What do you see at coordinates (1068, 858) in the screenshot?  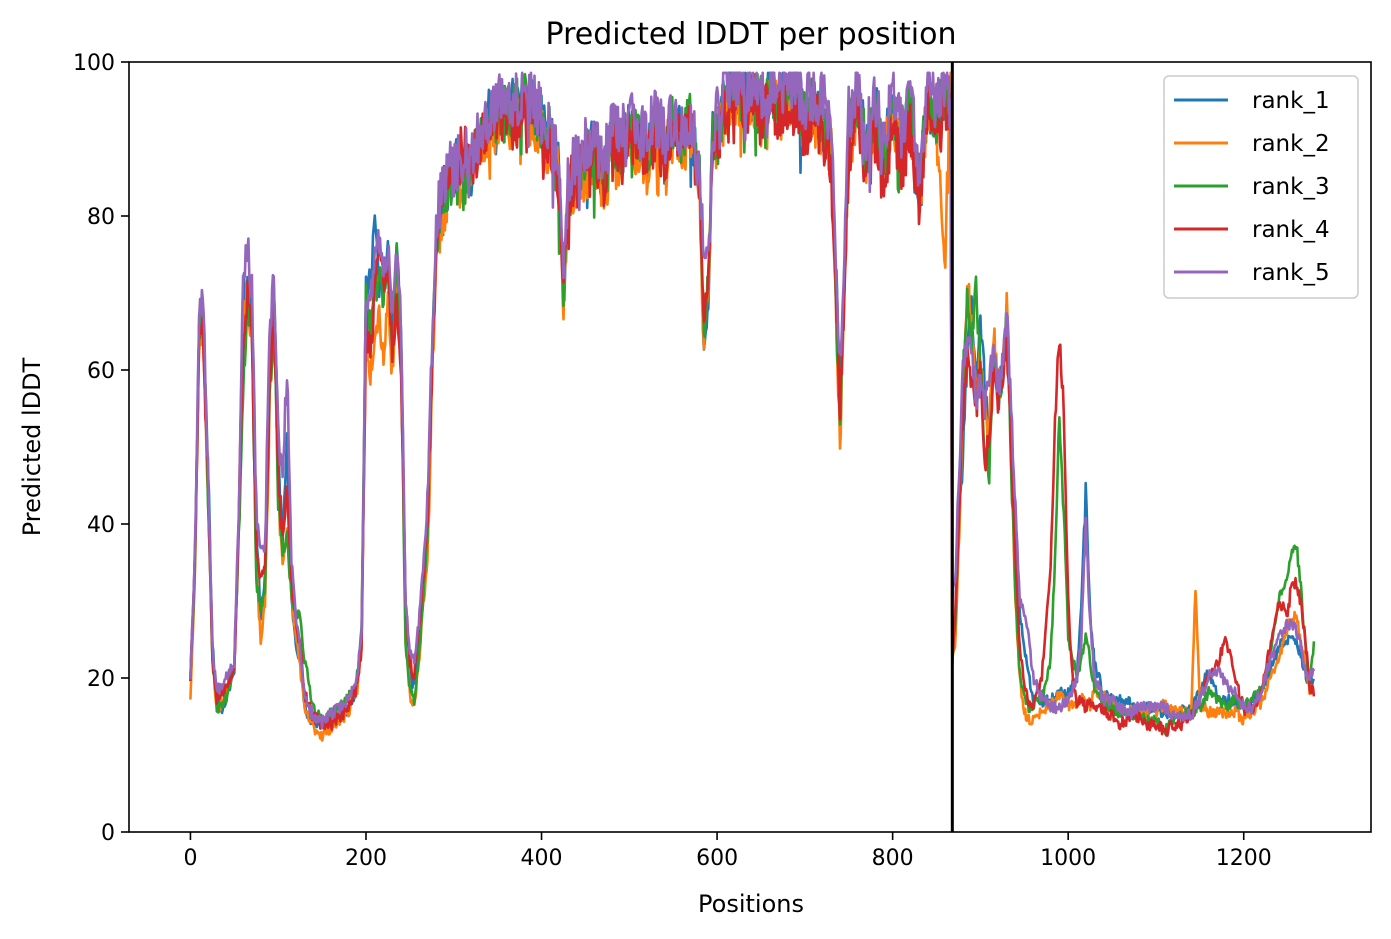 I see `x-tick-label: 1000` at bounding box center [1068, 858].